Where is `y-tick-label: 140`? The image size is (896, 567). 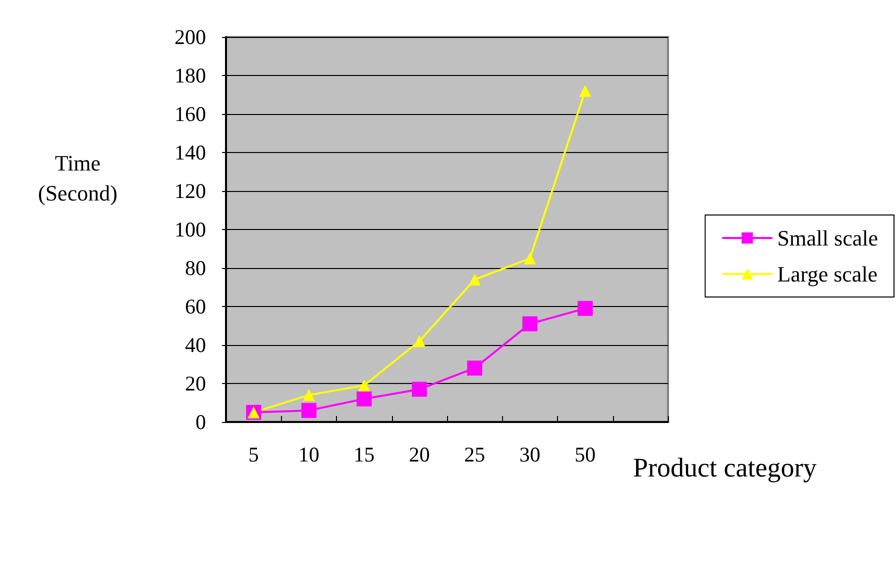
y-tick-label: 140 is located at coordinates (190, 152).